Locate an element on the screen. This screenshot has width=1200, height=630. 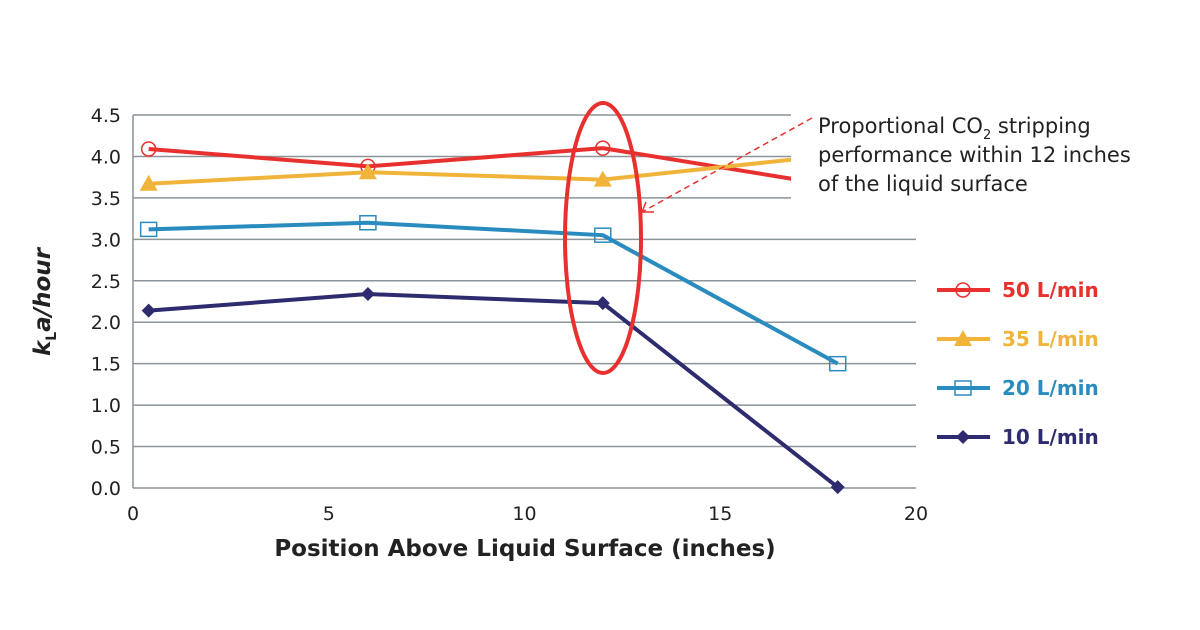
annotation-arrow is located at coordinates (727, 165).